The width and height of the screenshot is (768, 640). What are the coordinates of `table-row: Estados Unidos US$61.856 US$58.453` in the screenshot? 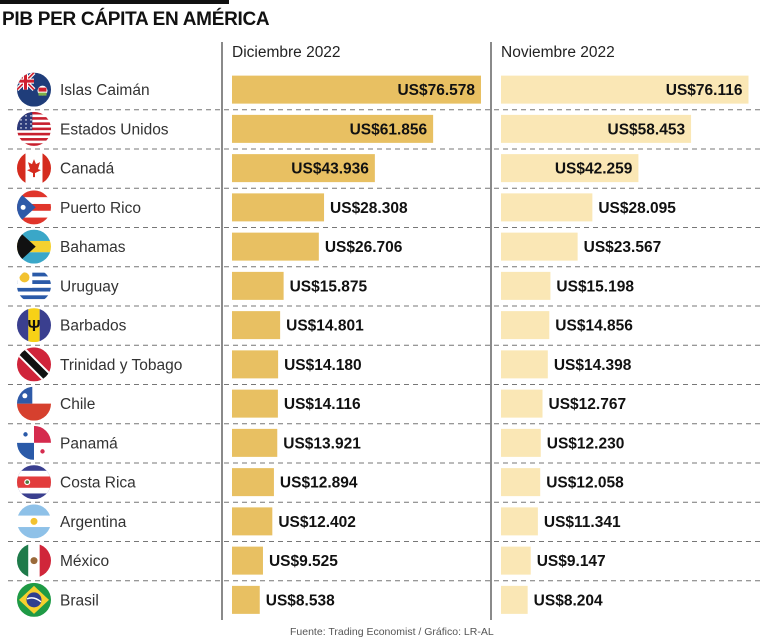 It's located at (384, 130).